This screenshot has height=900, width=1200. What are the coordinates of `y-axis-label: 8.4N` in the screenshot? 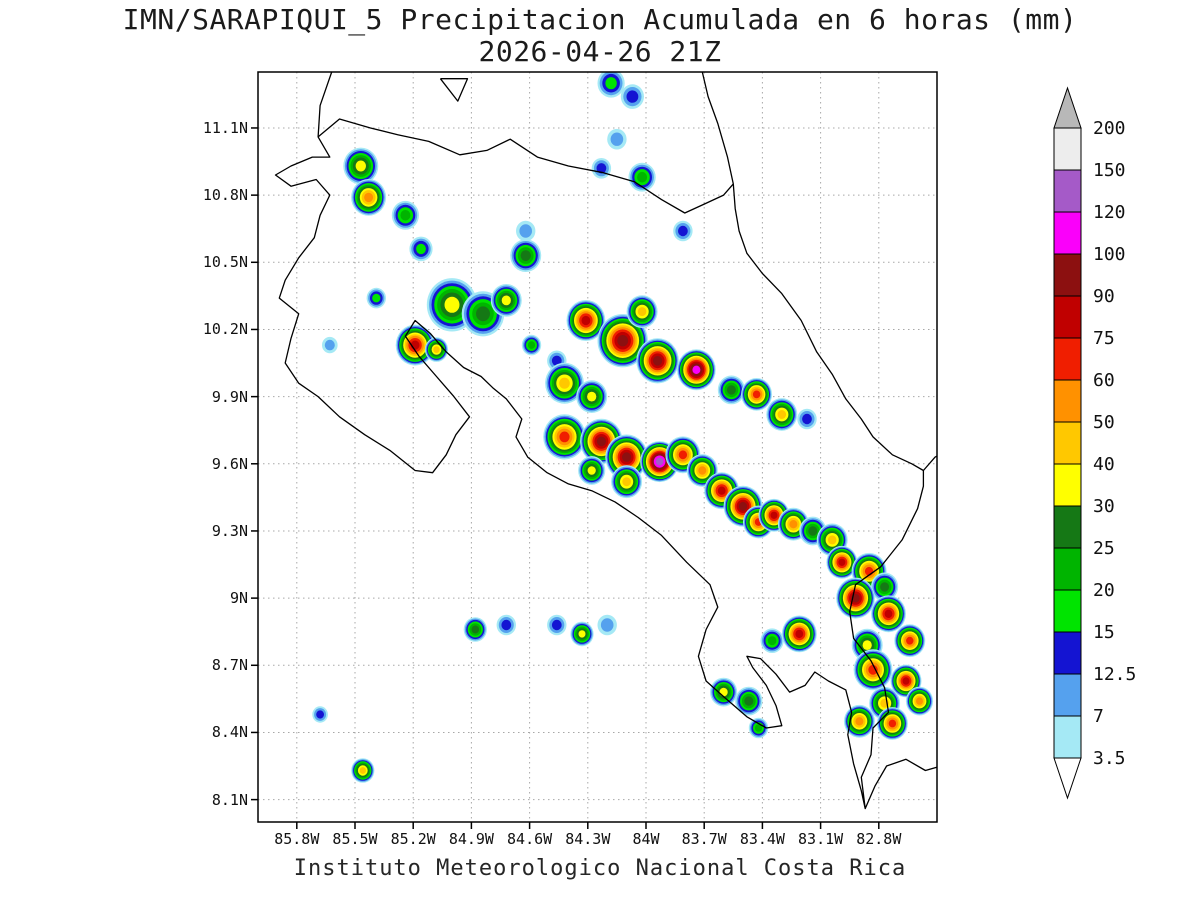 It's located at (229, 732).